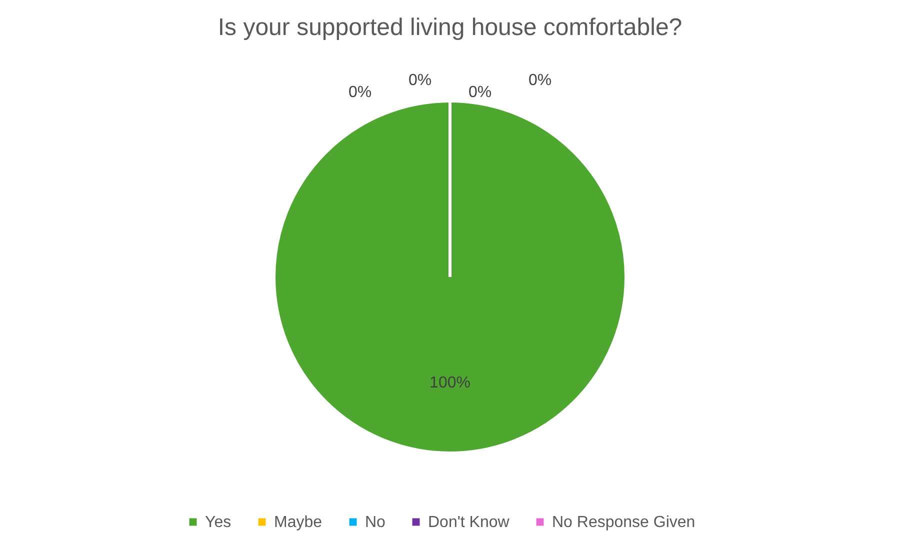 The height and width of the screenshot is (552, 900). Describe the element at coordinates (218, 522) in the screenshot. I see `legend-label: Yes` at that location.